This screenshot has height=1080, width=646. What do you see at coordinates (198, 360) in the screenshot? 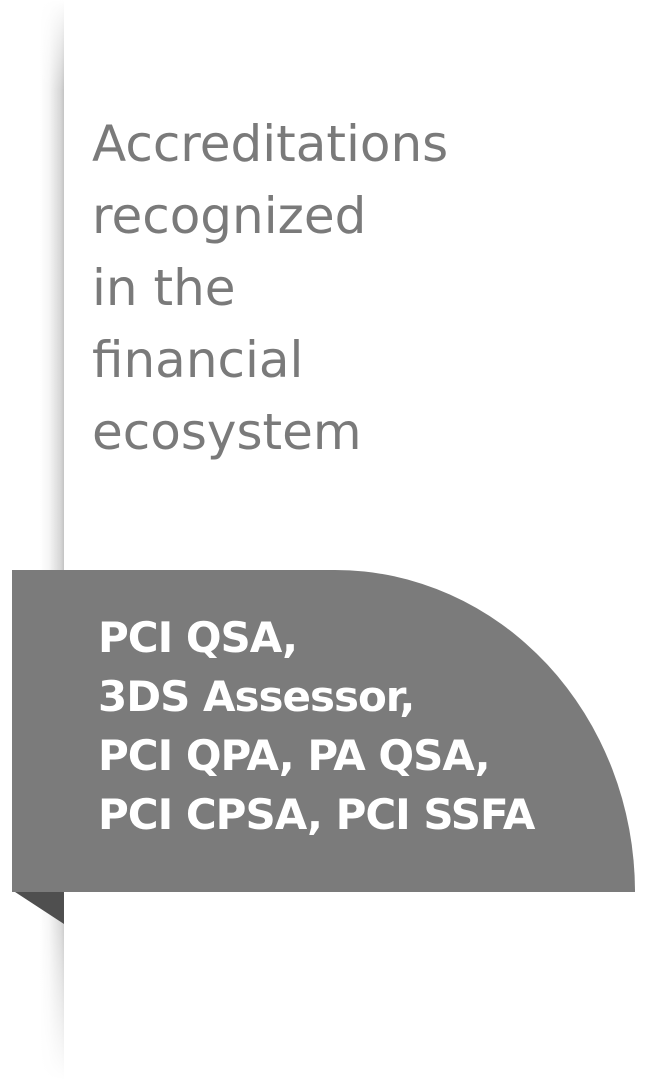
I see `heading-line: financial` at bounding box center [198, 360].